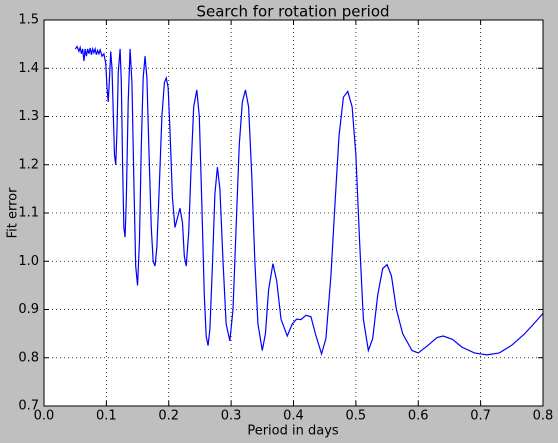 The width and height of the screenshot is (558, 443). I want to click on y-tick-label: 1.0, so click(28, 261).